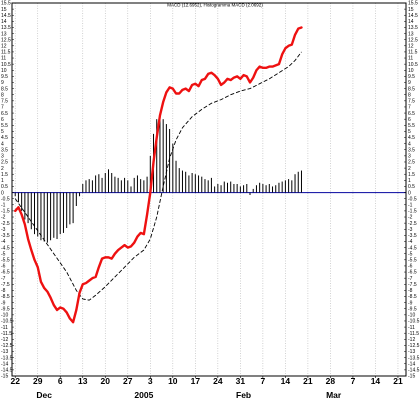 This screenshot has height=405, width=420. I want to click on y-tick-label-left: -9, so click(3, 303).